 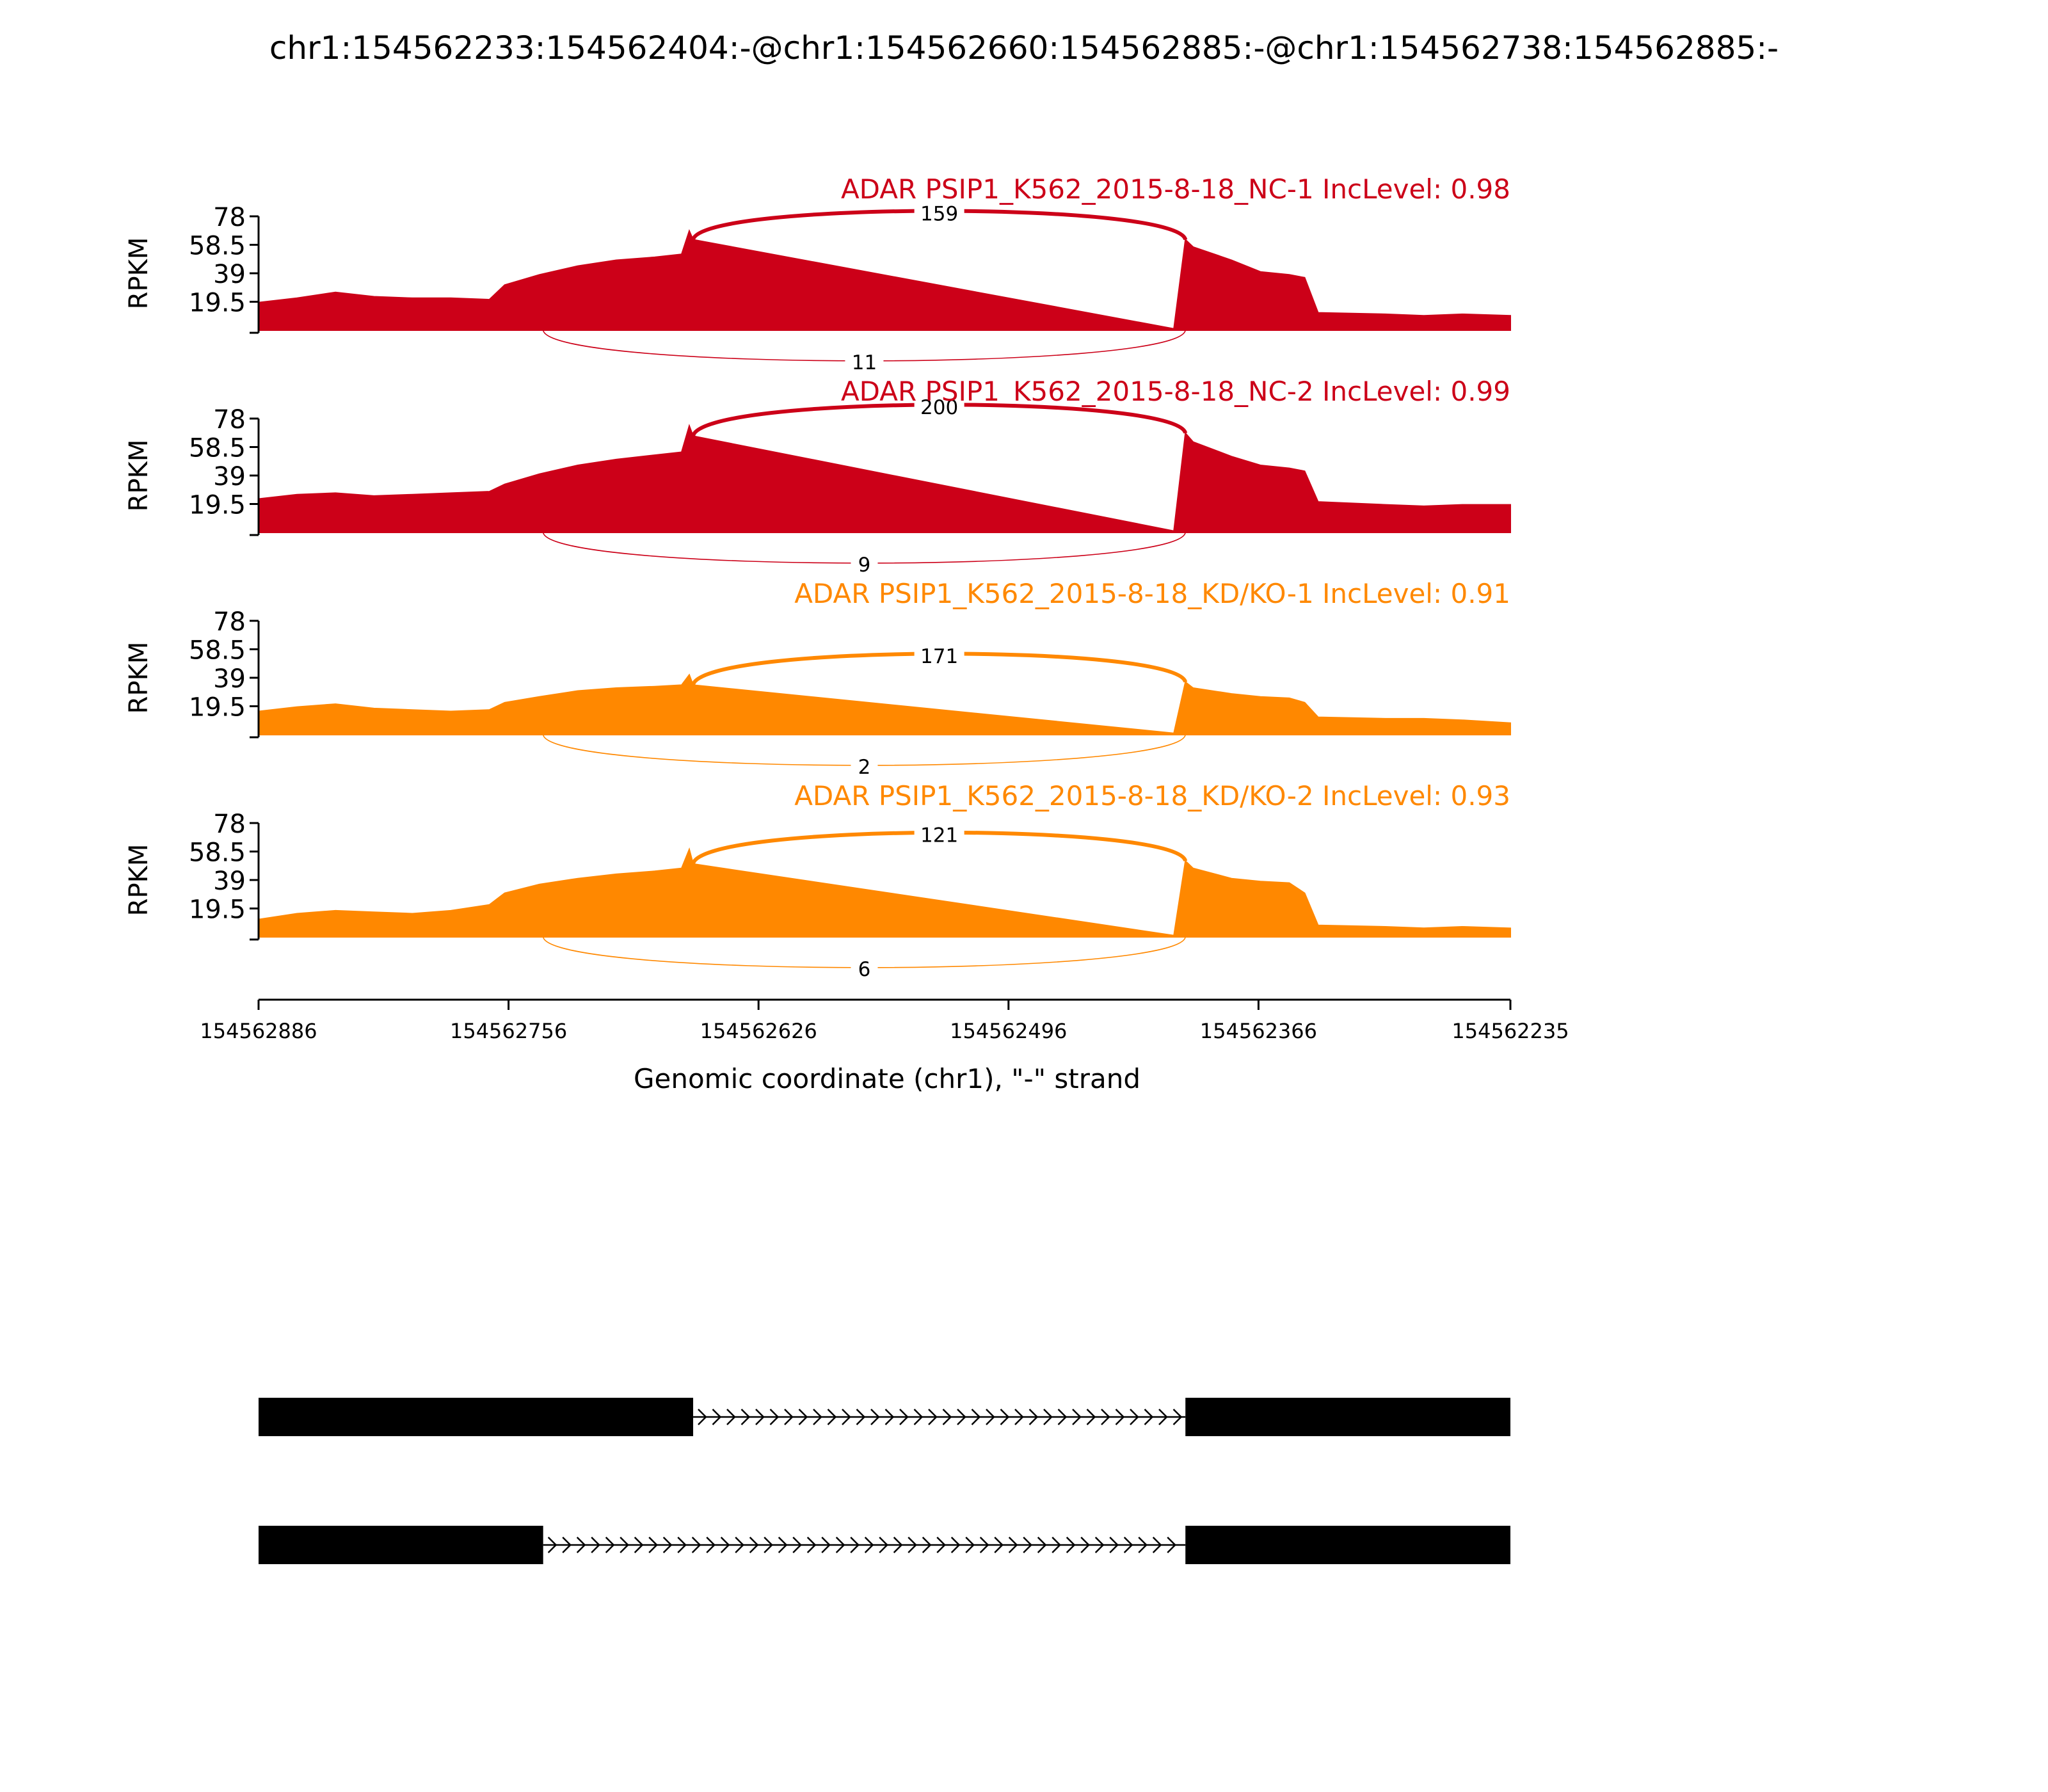 I want to click on junction-count-label: 2, so click(x=864, y=767).